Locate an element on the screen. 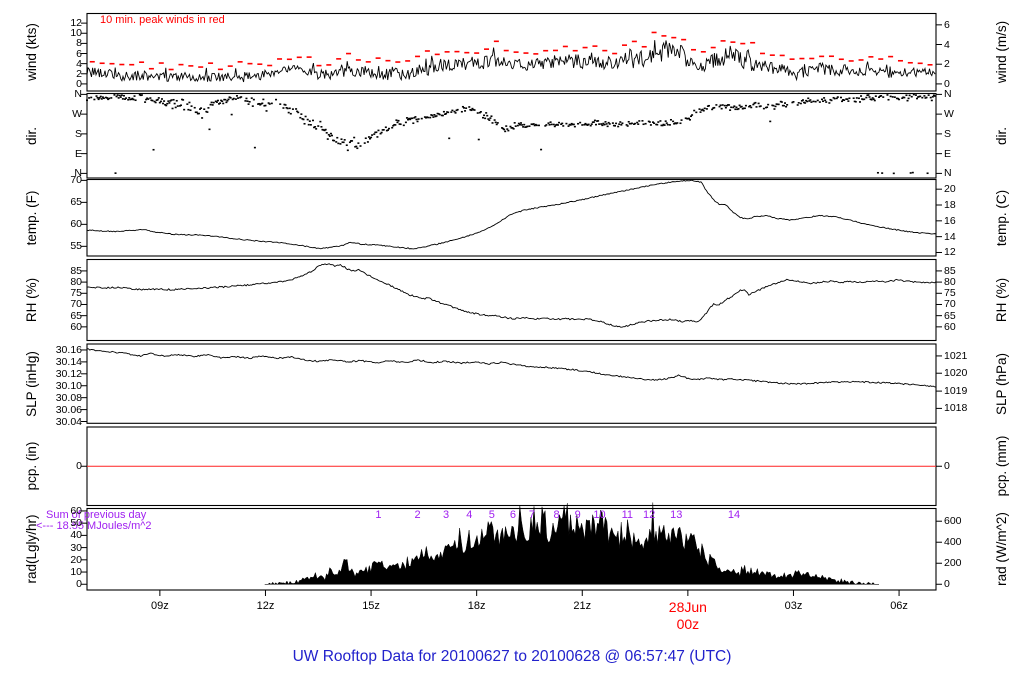 The width and height of the screenshot is (1024, 700). mj-marker-label: 8 is located at coordinates (556, 515).